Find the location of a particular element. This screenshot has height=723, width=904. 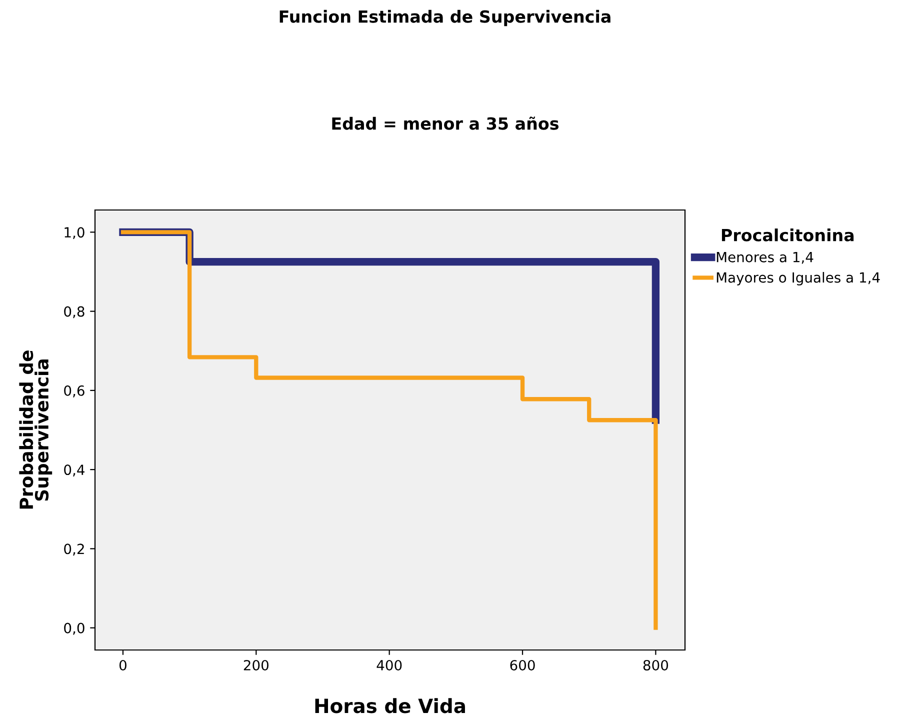

y-tick-label: 0,6 is located at coordinates (74, 391).